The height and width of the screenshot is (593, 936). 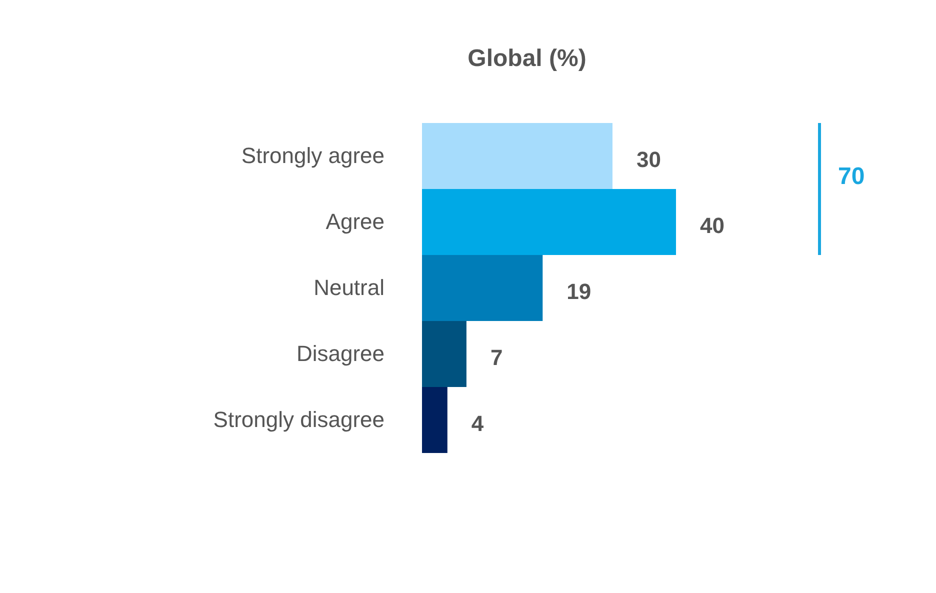 What do you see at coordinates (527, 58) in the screenshot?
I see `chart-title: Global (%)` at bounding box center [527, 58].